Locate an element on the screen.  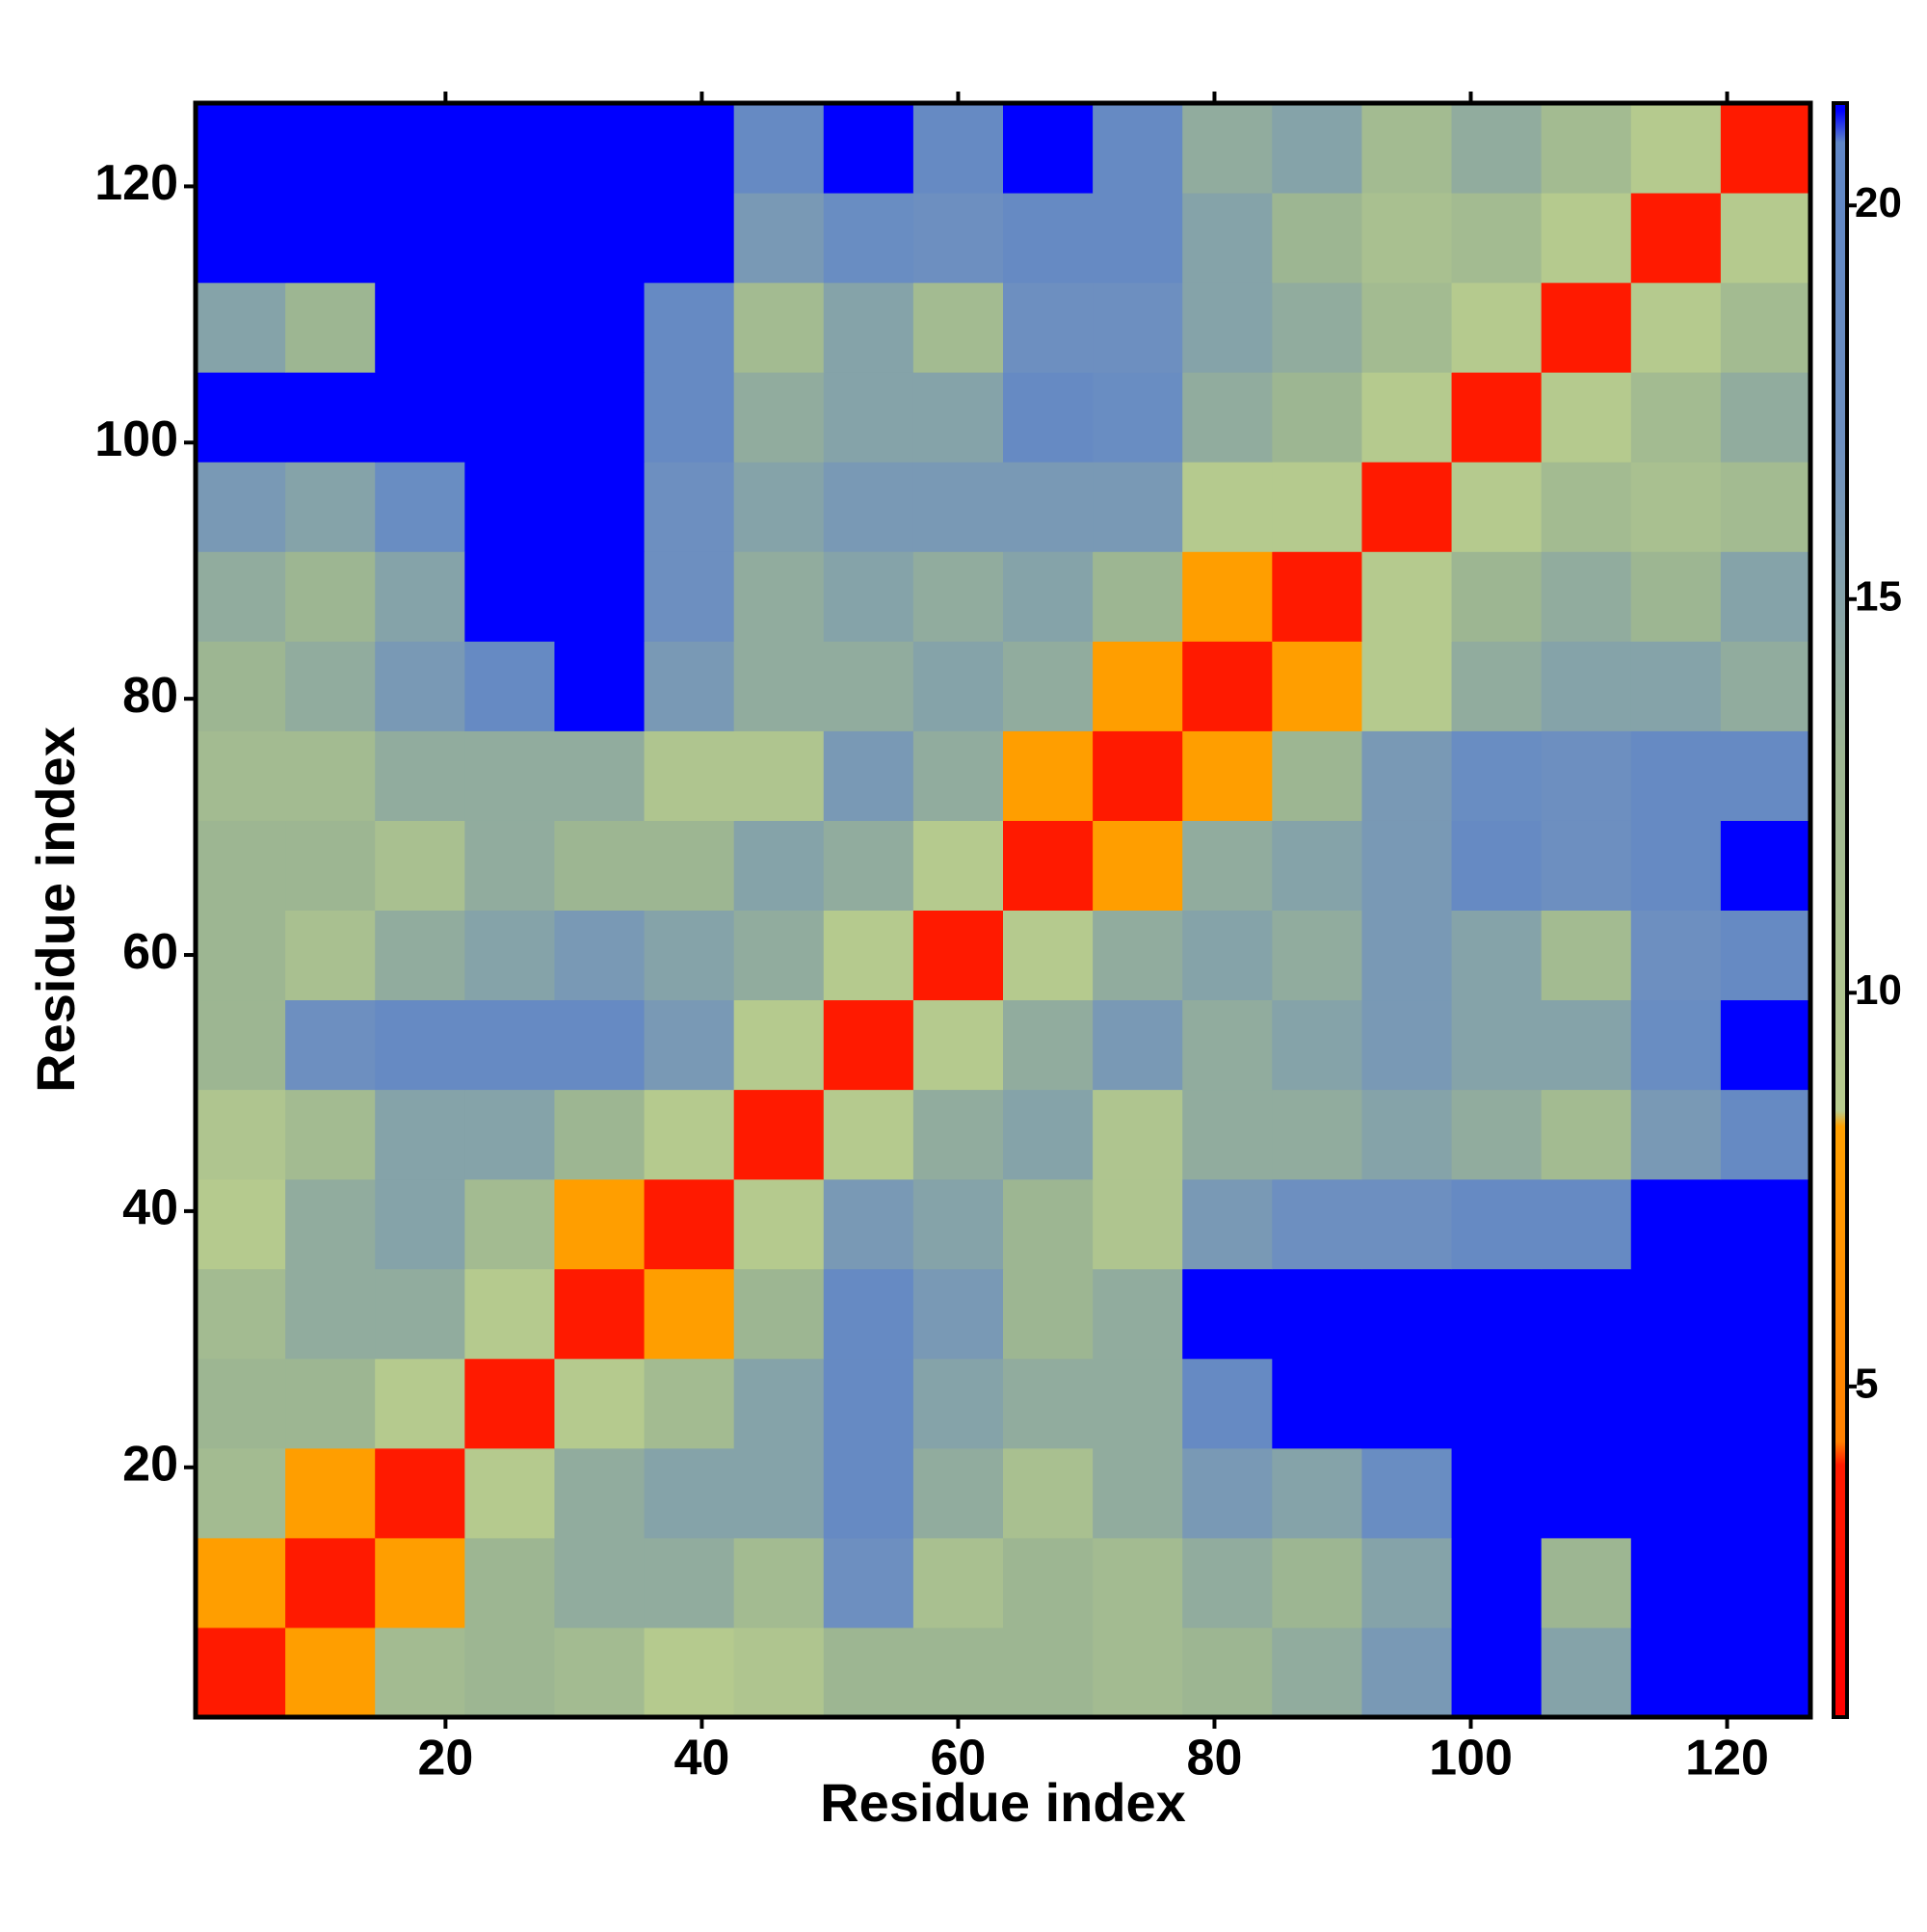
y-tick-label: 20 is located at coordinates (150, 1465).